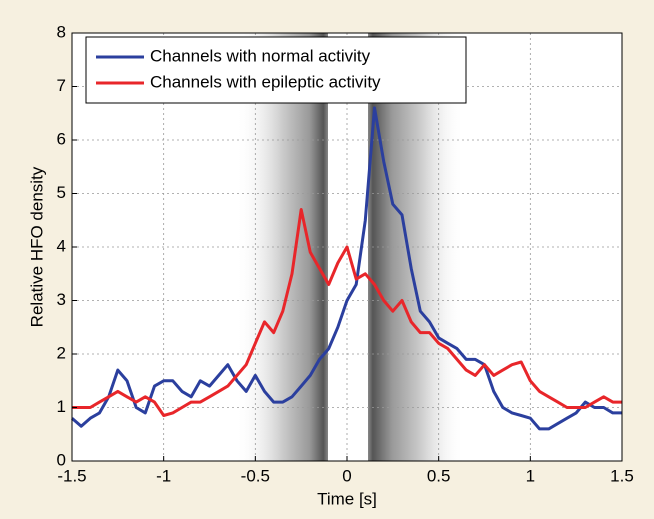 The width and height of the screenshot is (654, 519). Describe the element at coordinates (61, 85) in the screenshot. I see `y-tick-label: 7` at that location.